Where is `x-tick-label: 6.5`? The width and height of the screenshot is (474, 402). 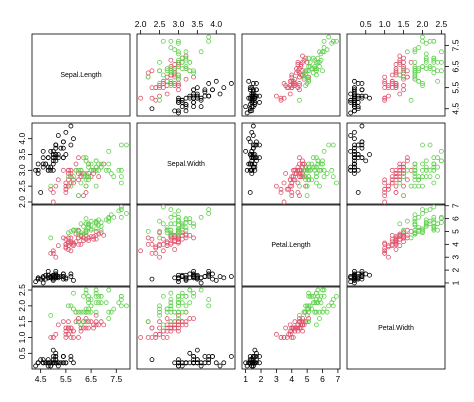
x-tick-label: 6.5 is located at coordinates (91, 379).